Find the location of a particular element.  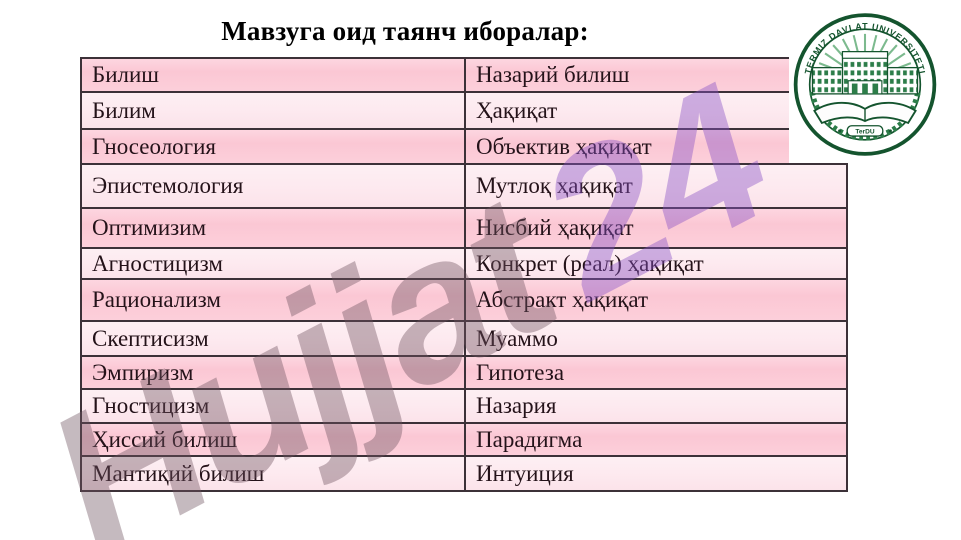

logo-book is located at coordinates (865, 113).